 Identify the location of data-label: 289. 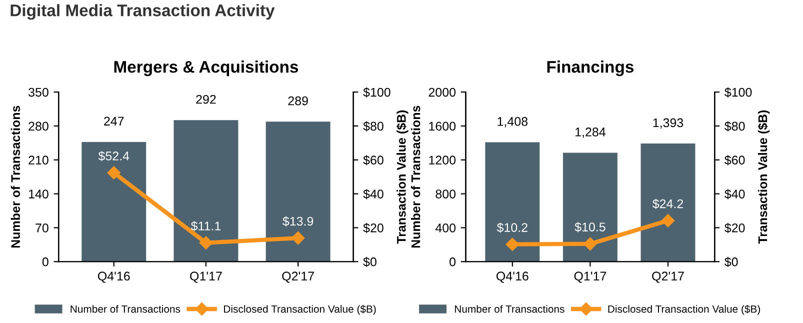
(298, 101).